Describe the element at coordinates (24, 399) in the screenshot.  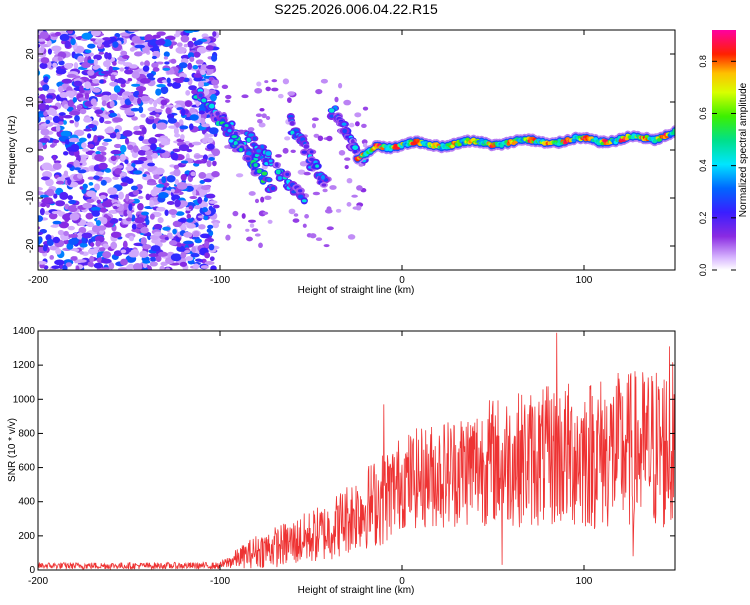
I see `snr-y-tick-label: 1000` at that location.